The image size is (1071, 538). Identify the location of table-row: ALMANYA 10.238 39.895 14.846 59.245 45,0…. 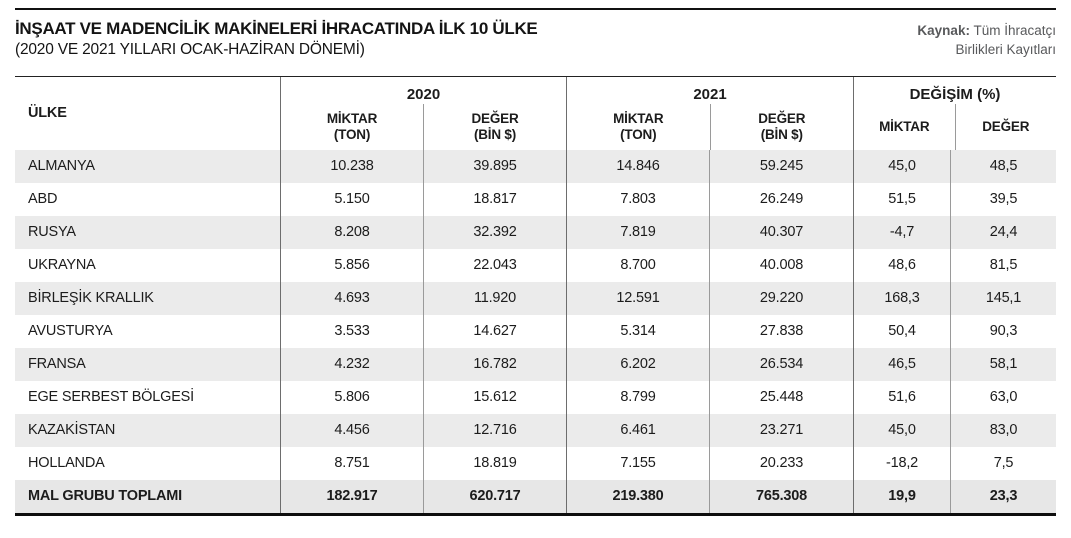
(535, 166).